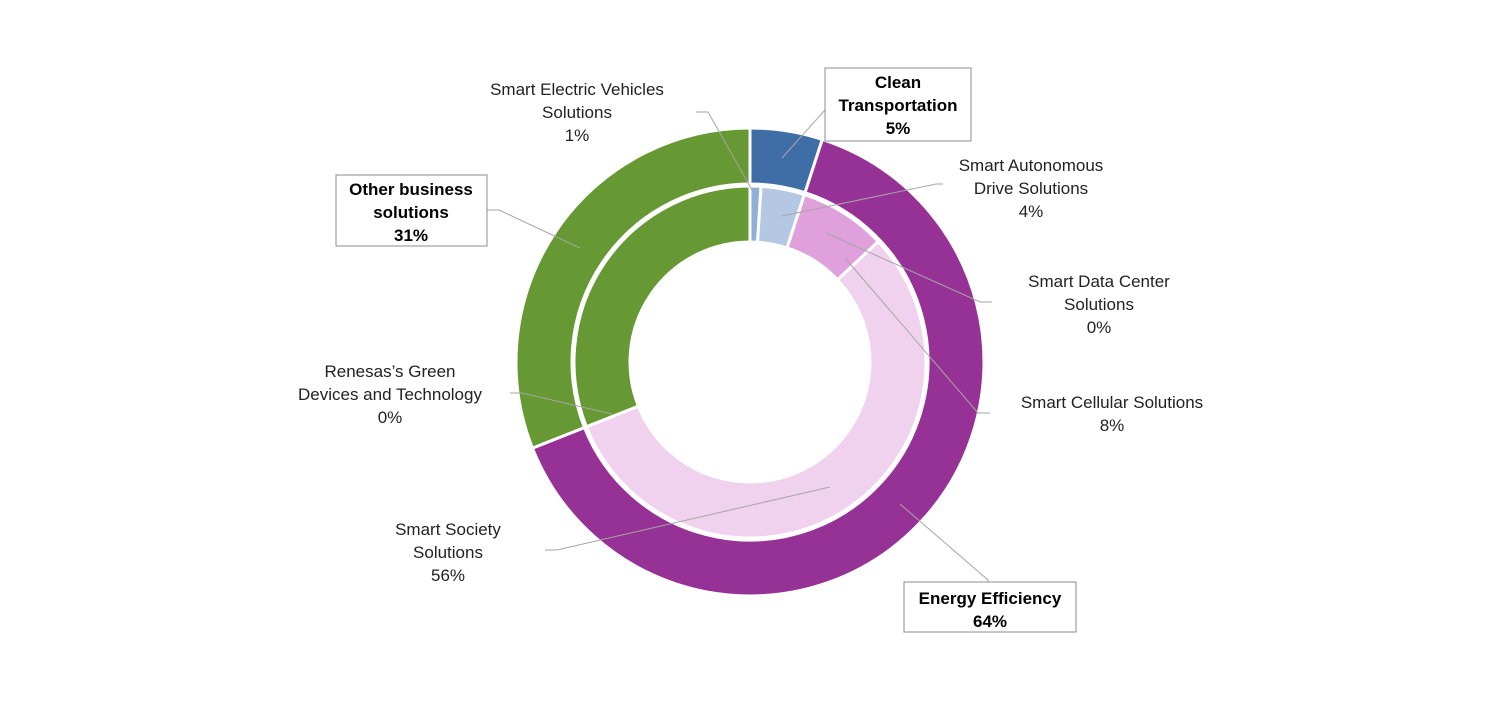 The height and width of the screenshot is (721, 1500). I want to click on label-percent: 56%, so click(448, 575).